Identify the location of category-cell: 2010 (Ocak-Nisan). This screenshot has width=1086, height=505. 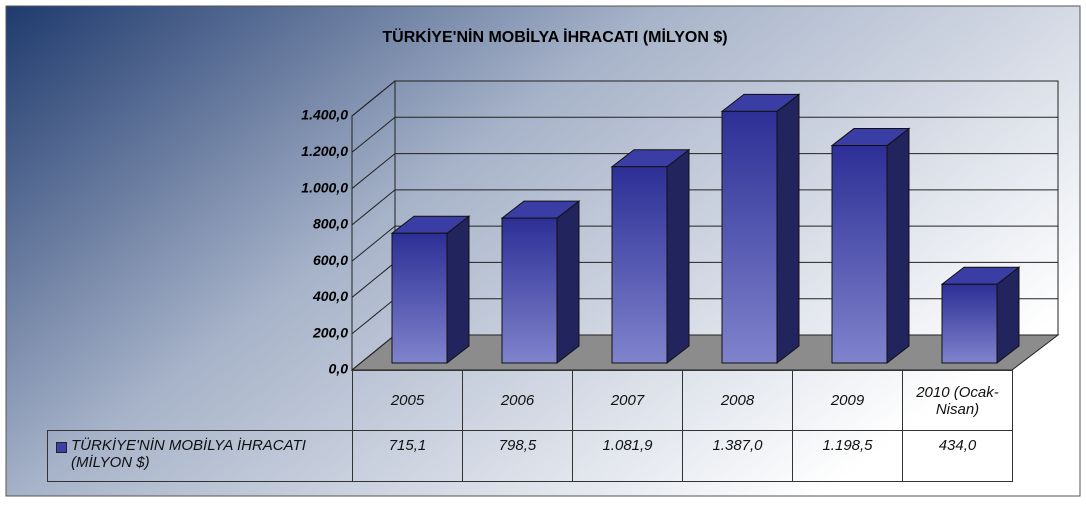
(957, 400).